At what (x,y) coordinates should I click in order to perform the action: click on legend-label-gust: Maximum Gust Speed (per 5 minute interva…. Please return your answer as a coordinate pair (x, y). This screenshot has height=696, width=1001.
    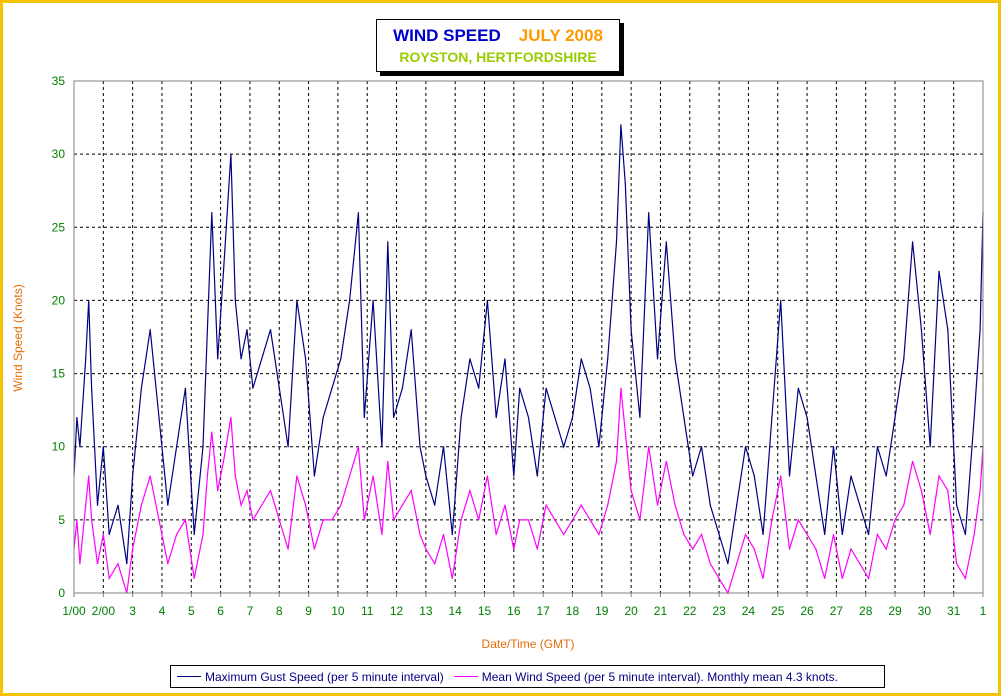
    Looking at the image, I should click on (324, 676).